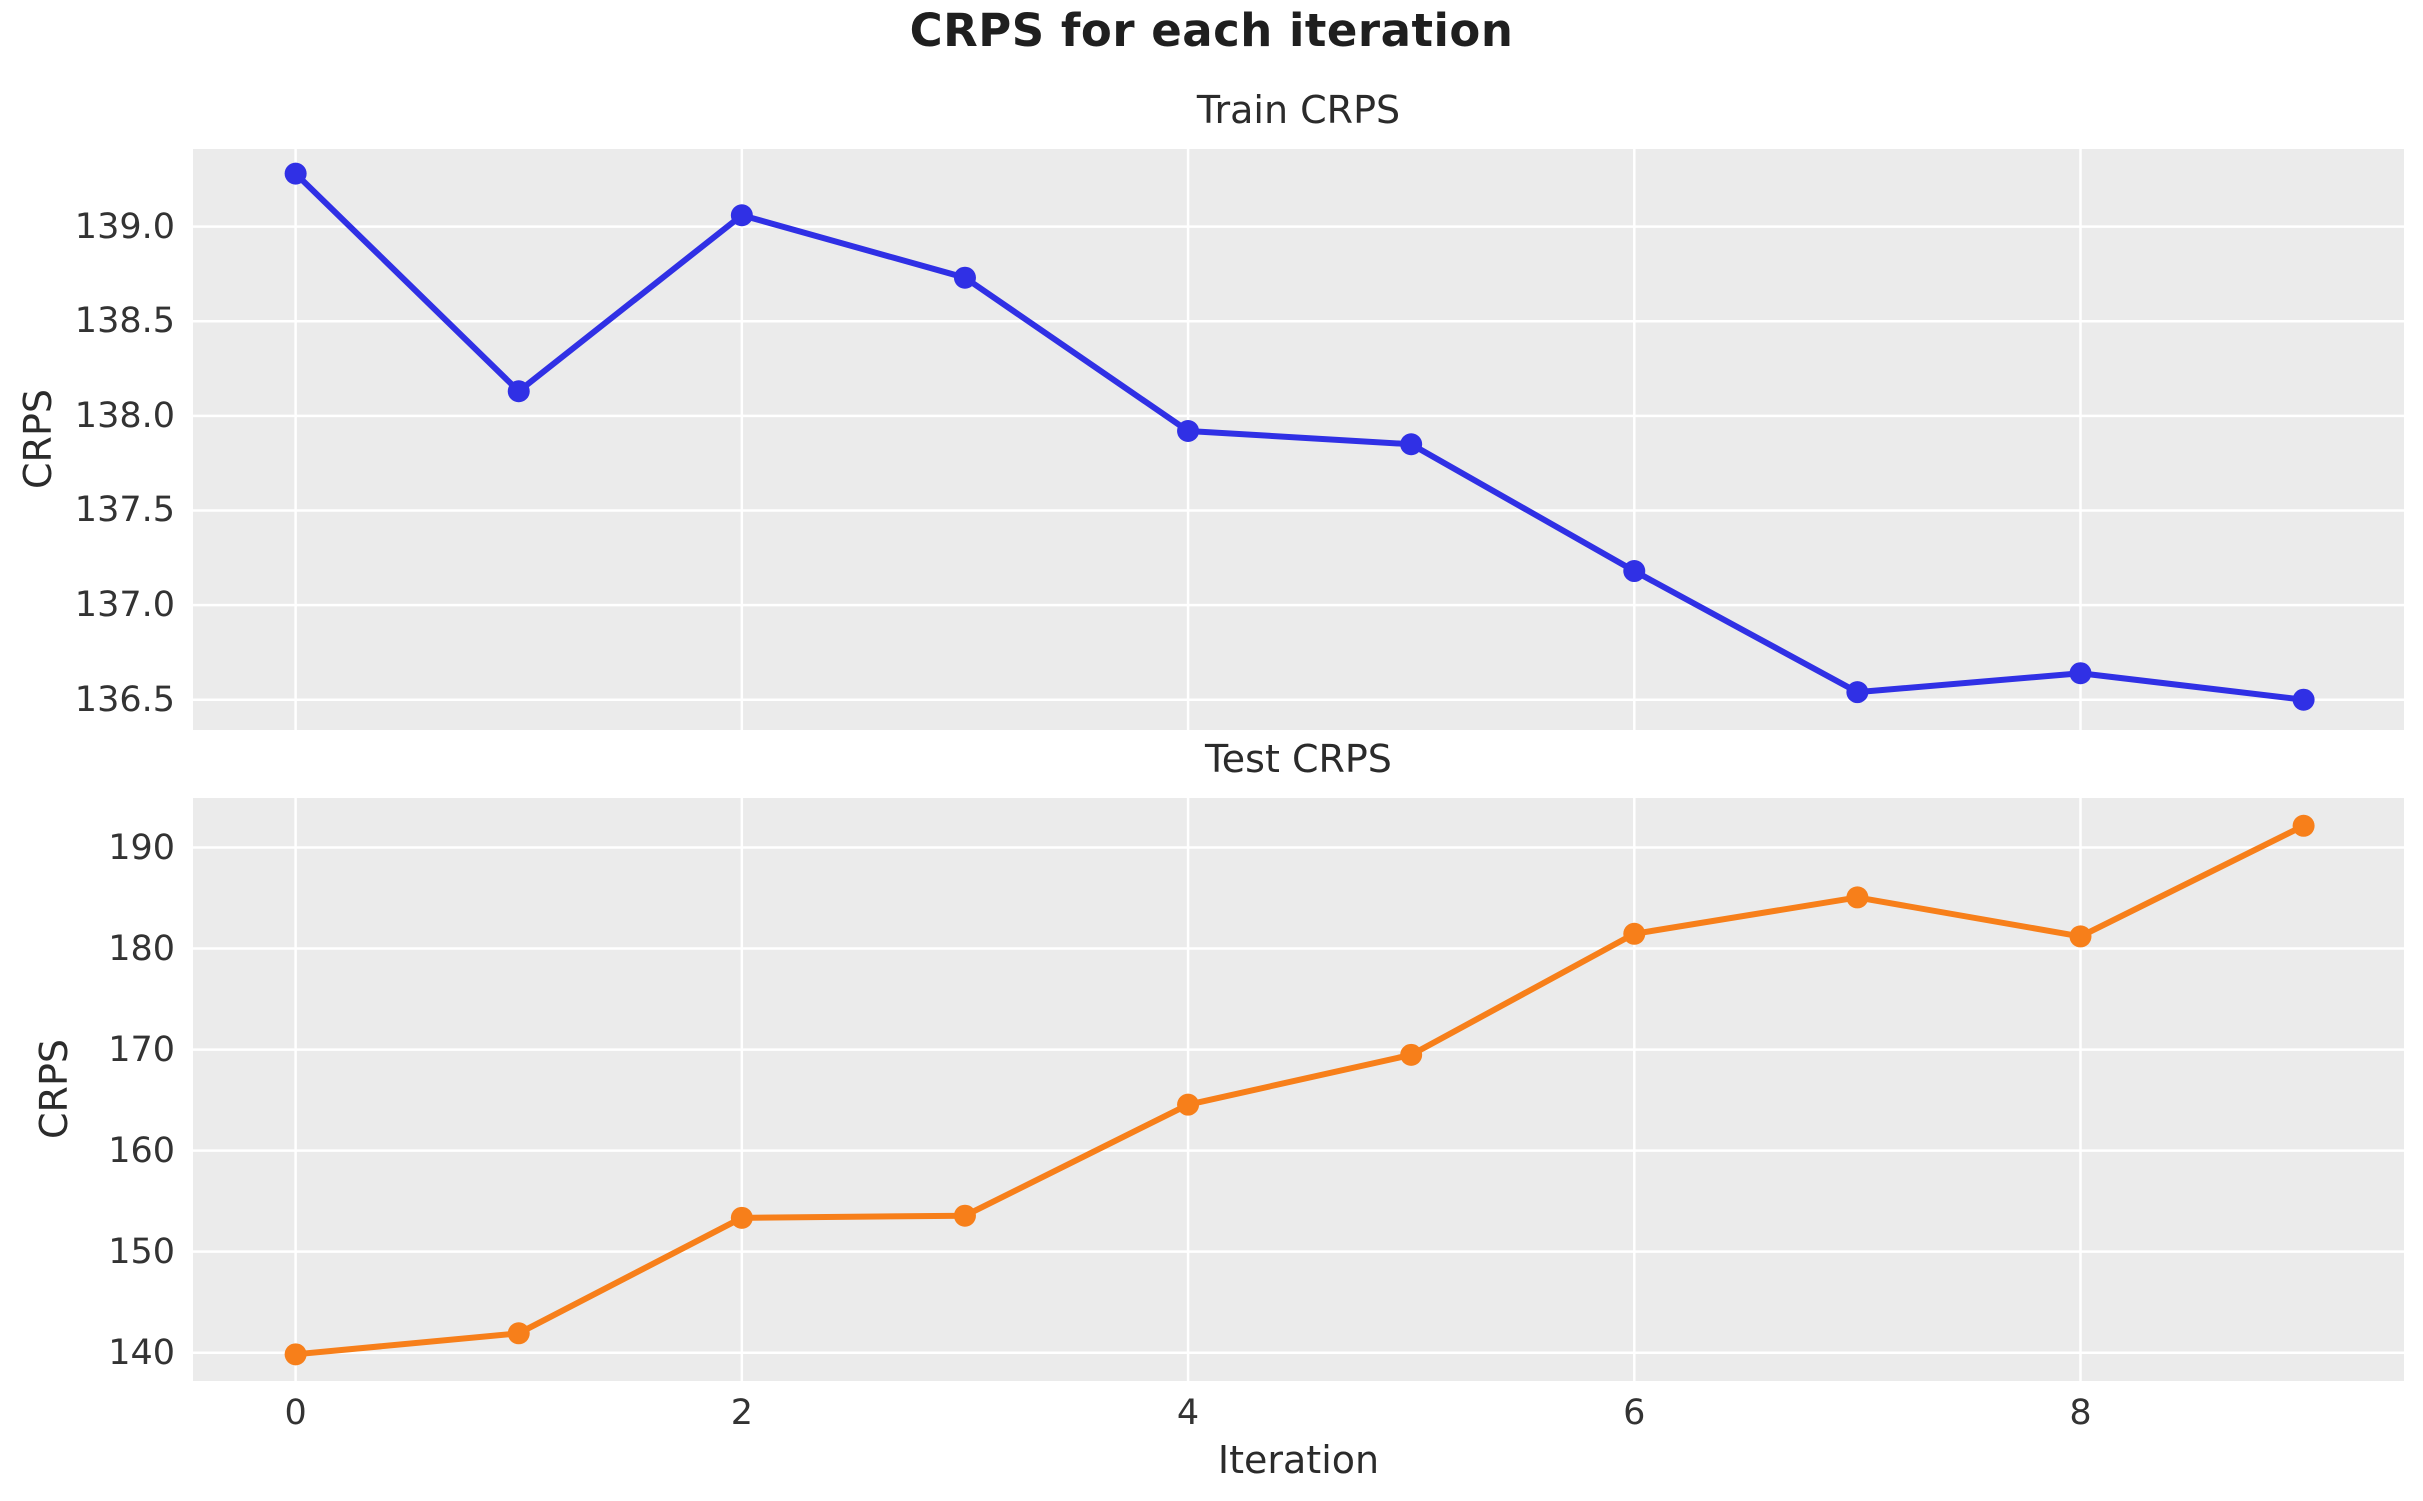 This screenshot has width=2423, height=1501. What do you see at coordinates (141, 1251) in the screenshot?
I see `y-tick-label: 150` at bounding box center [141, 1251].